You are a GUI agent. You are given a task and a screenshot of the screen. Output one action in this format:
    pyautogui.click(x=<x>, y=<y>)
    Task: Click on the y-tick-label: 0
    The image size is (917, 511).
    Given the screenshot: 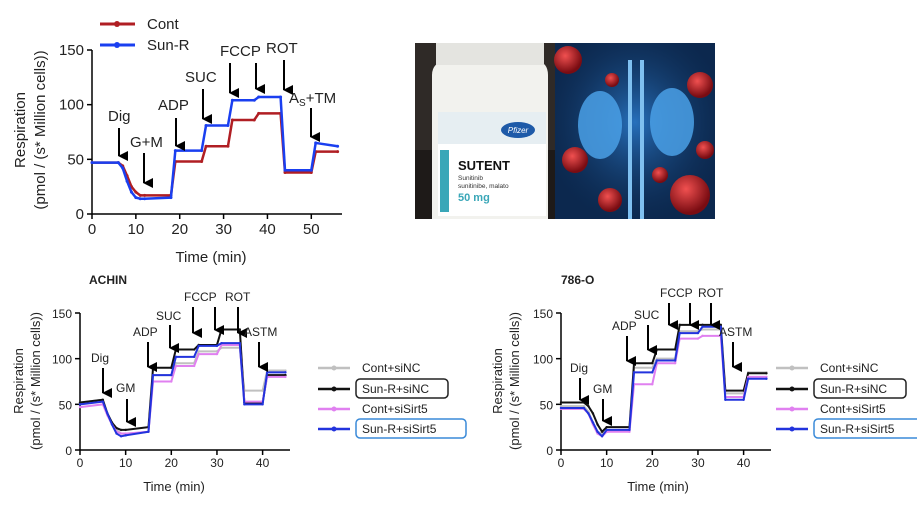 What is the action you would take?
    pyautogui.click(x=68, y=451)
    